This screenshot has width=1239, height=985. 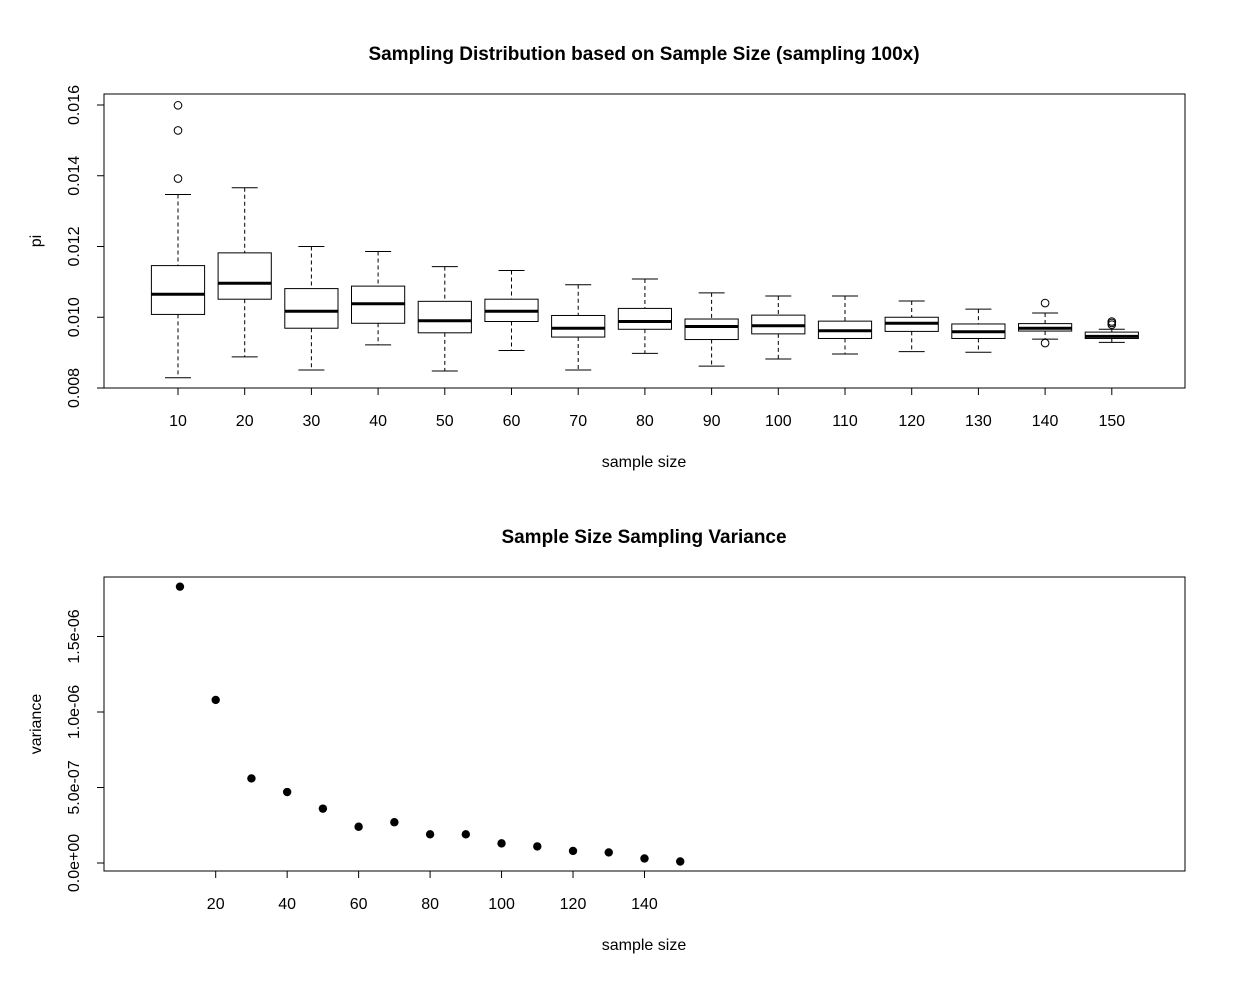 What do you see at coordinates (74, 636) in the screenshot?
I see `scatter-y-tick-label: 1.5e-06` at bounding box center [74, 636].